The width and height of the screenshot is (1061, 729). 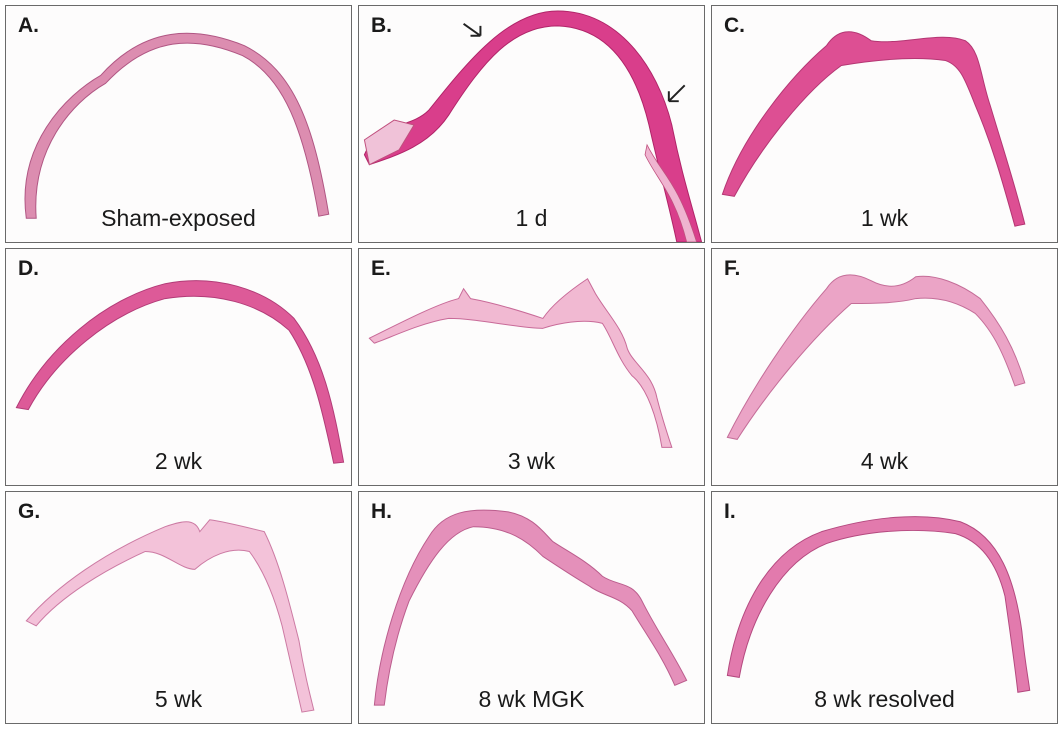 What do you see at coordinates (730, 511) in the screenshot?
I see `panel-letter: I.` at bounding box center [730, 511].